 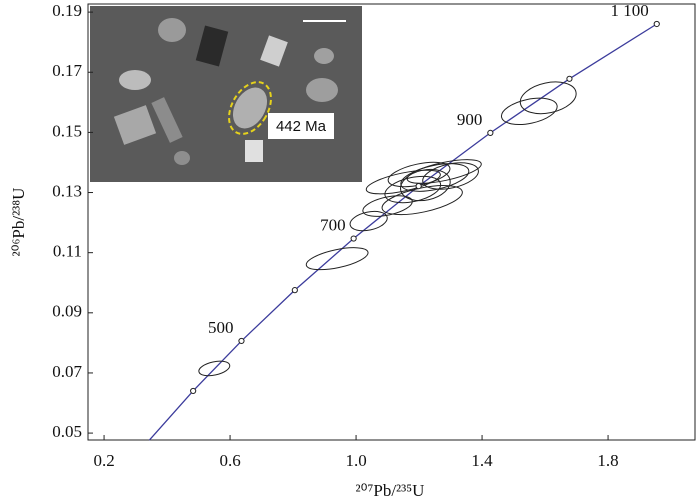 I want to click on highlight-ellipse, so click(x=250, y=108).